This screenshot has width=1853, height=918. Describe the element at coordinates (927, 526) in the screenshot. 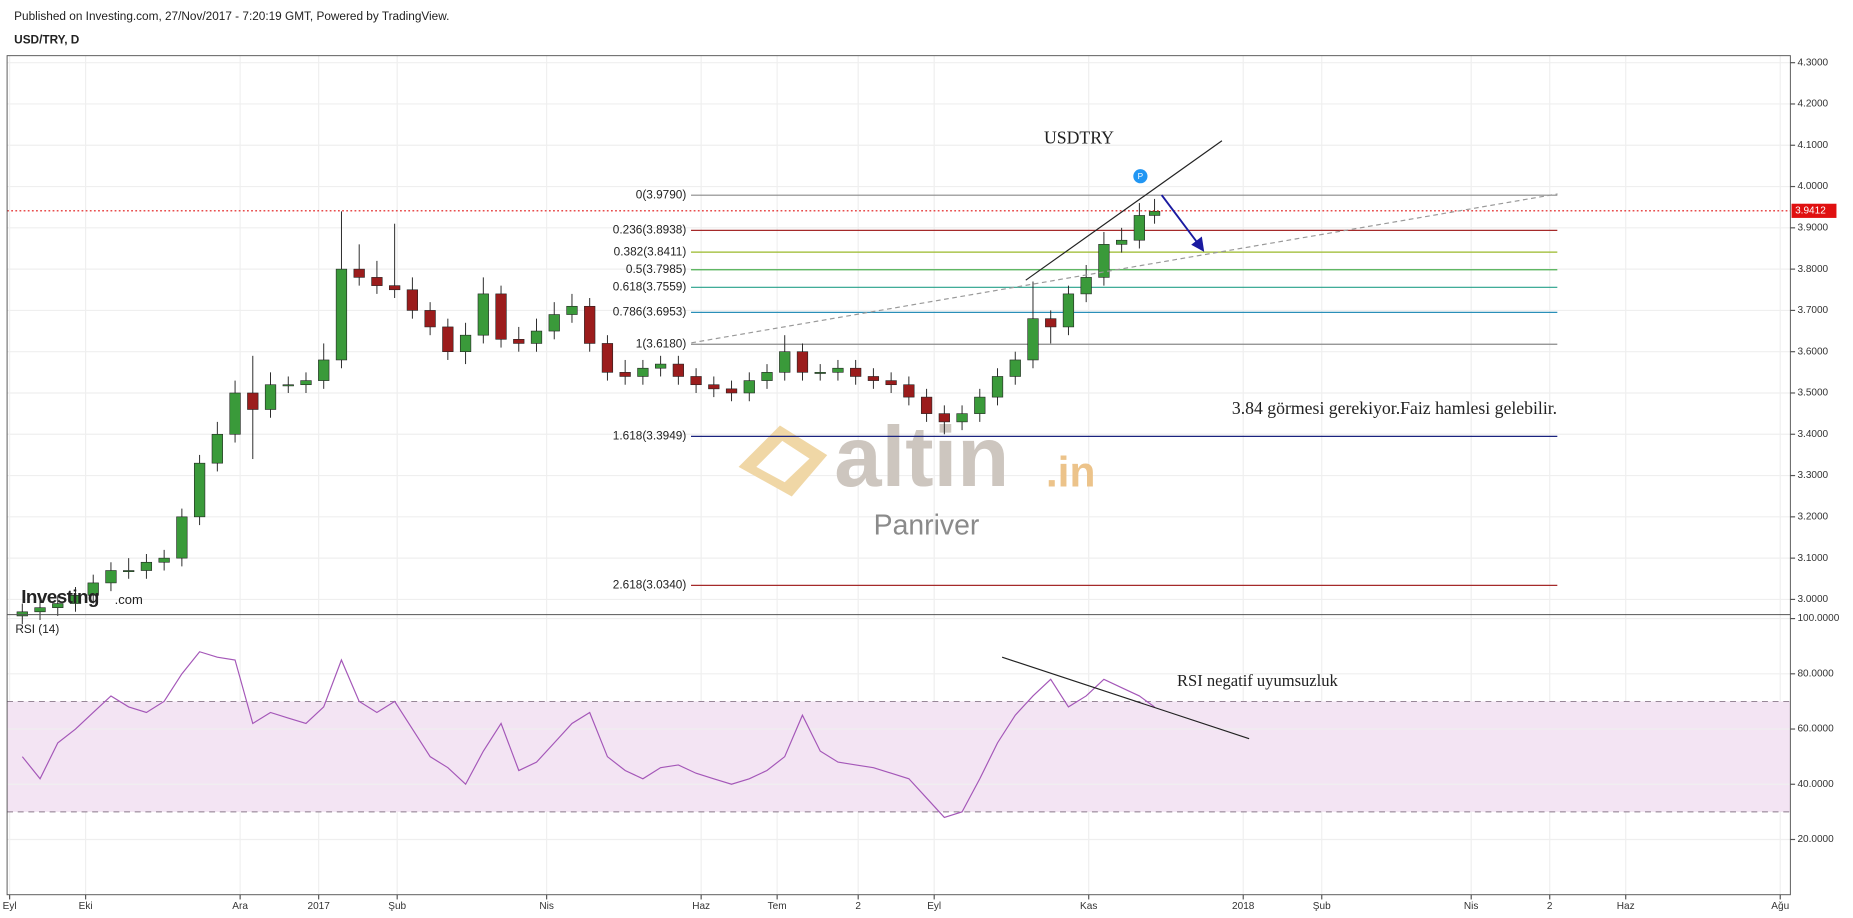

I see `watermark-user: Panriver` at that location.